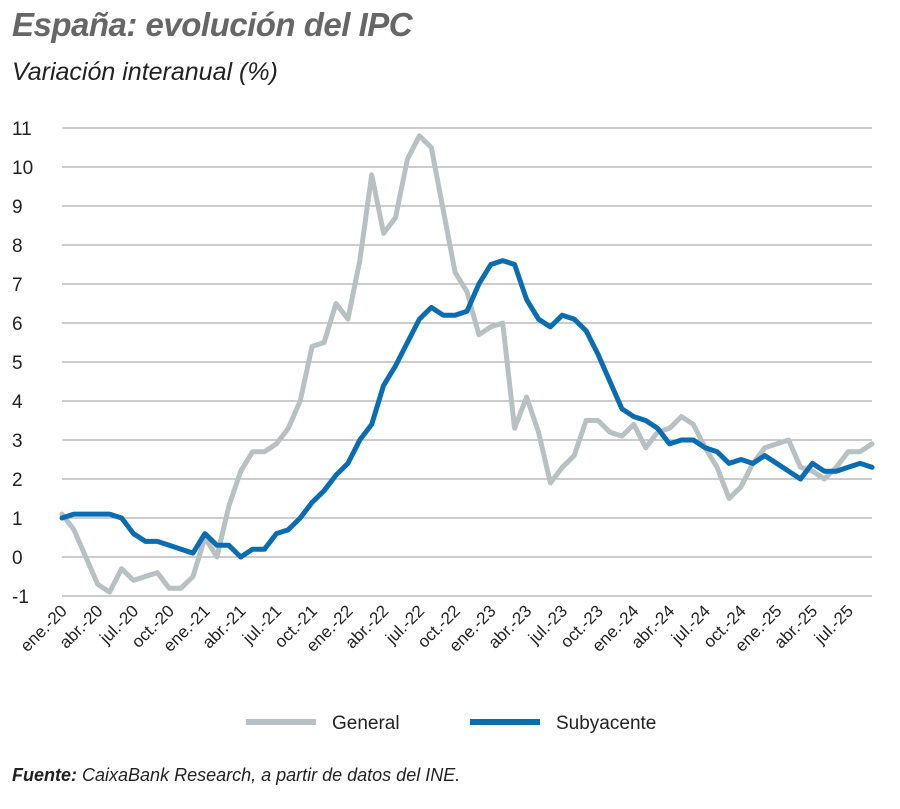  Describe the element at coordinates (833, 624) in the screenshot. I see `x-tick-label: jul.-25` at that location.